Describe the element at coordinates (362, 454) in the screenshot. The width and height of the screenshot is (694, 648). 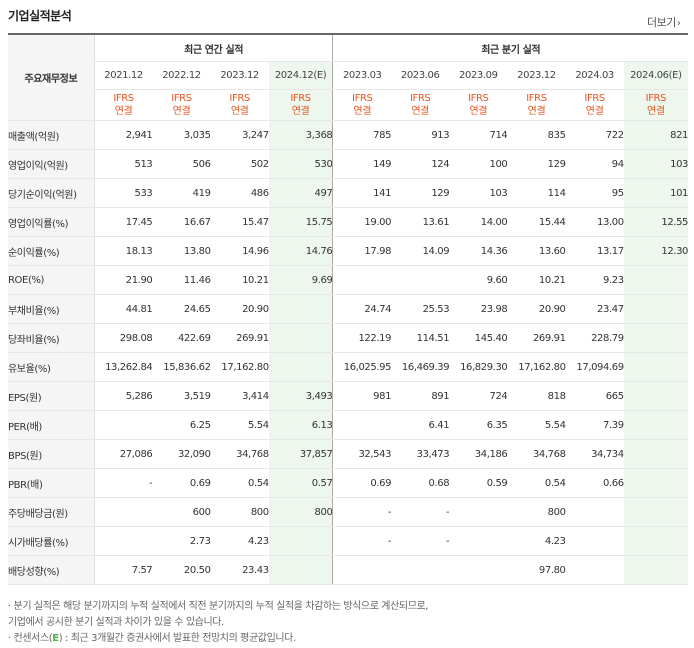
I see `table-cell: 32,543` at that location.